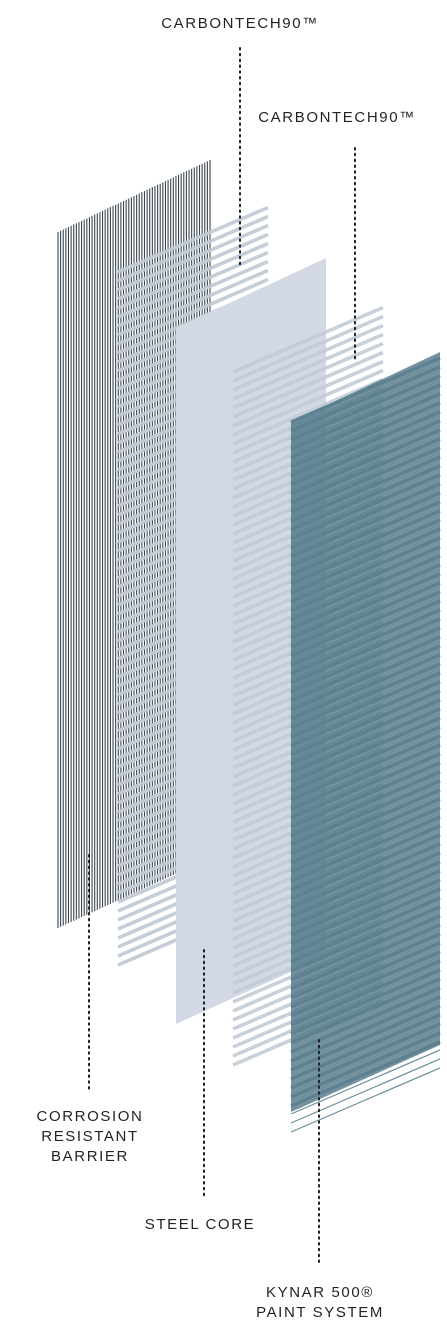 The image size is (447, 1327). Describe the element at coordinates (320, 1303) in the screenshot. I see `kynar-label: KYNAR 500® PAINT SYSTEM` at that location.